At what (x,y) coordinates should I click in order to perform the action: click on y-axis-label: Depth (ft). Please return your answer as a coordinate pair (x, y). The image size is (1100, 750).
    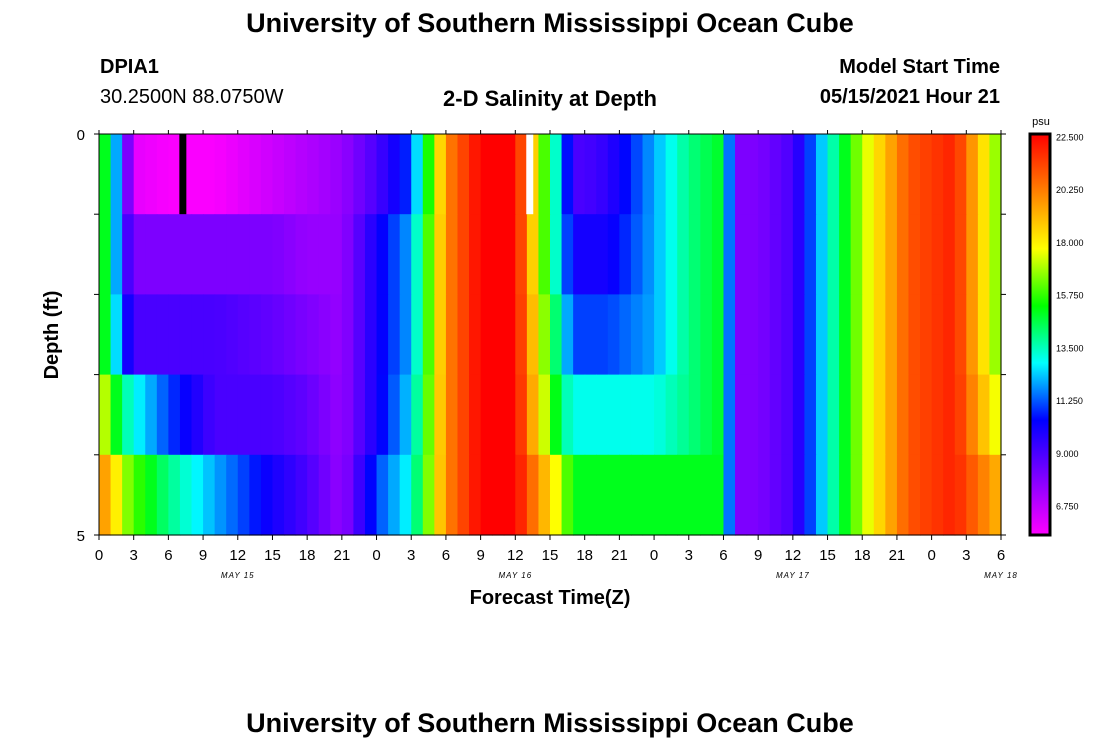
    Looking at the image, I should click on (52, 335).